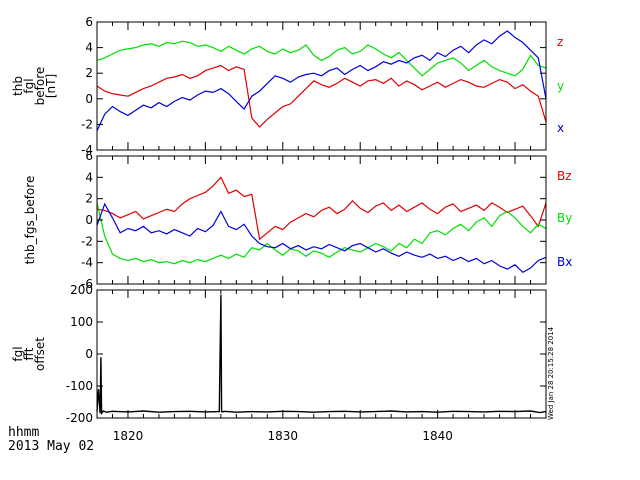 This screenshot has width=640, height=480. I want to click on y-tick-label: -6, so click(87, 284).